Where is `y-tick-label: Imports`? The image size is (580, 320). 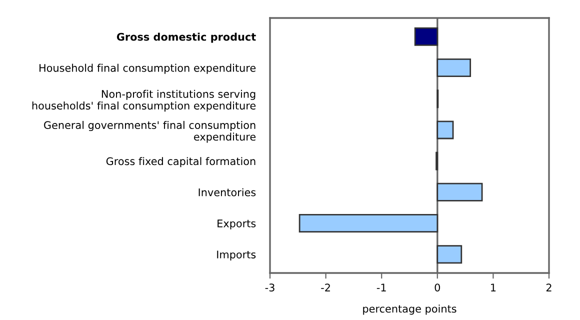 y-tick-label: Imports is located at coordinates (236, 255).